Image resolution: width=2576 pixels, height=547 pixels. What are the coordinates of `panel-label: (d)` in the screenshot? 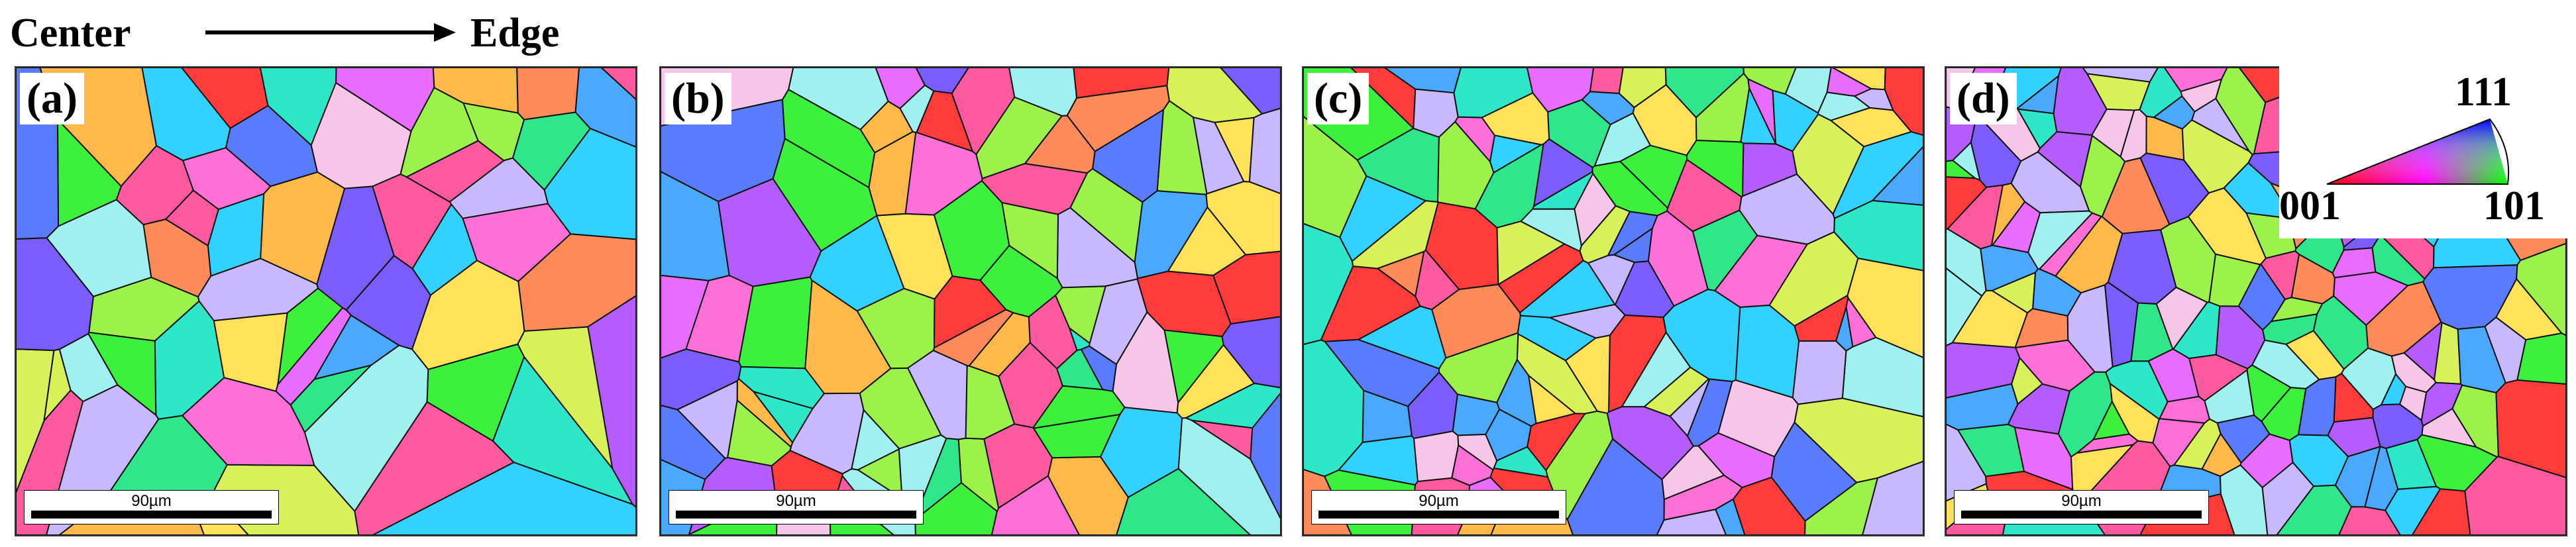 It's located at (1983, 99).